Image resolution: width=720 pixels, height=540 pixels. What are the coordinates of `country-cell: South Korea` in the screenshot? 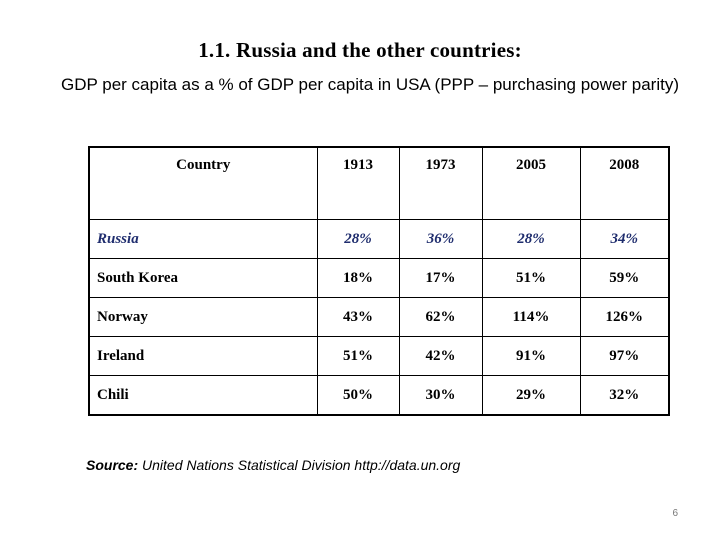 It's located at (203, 278).